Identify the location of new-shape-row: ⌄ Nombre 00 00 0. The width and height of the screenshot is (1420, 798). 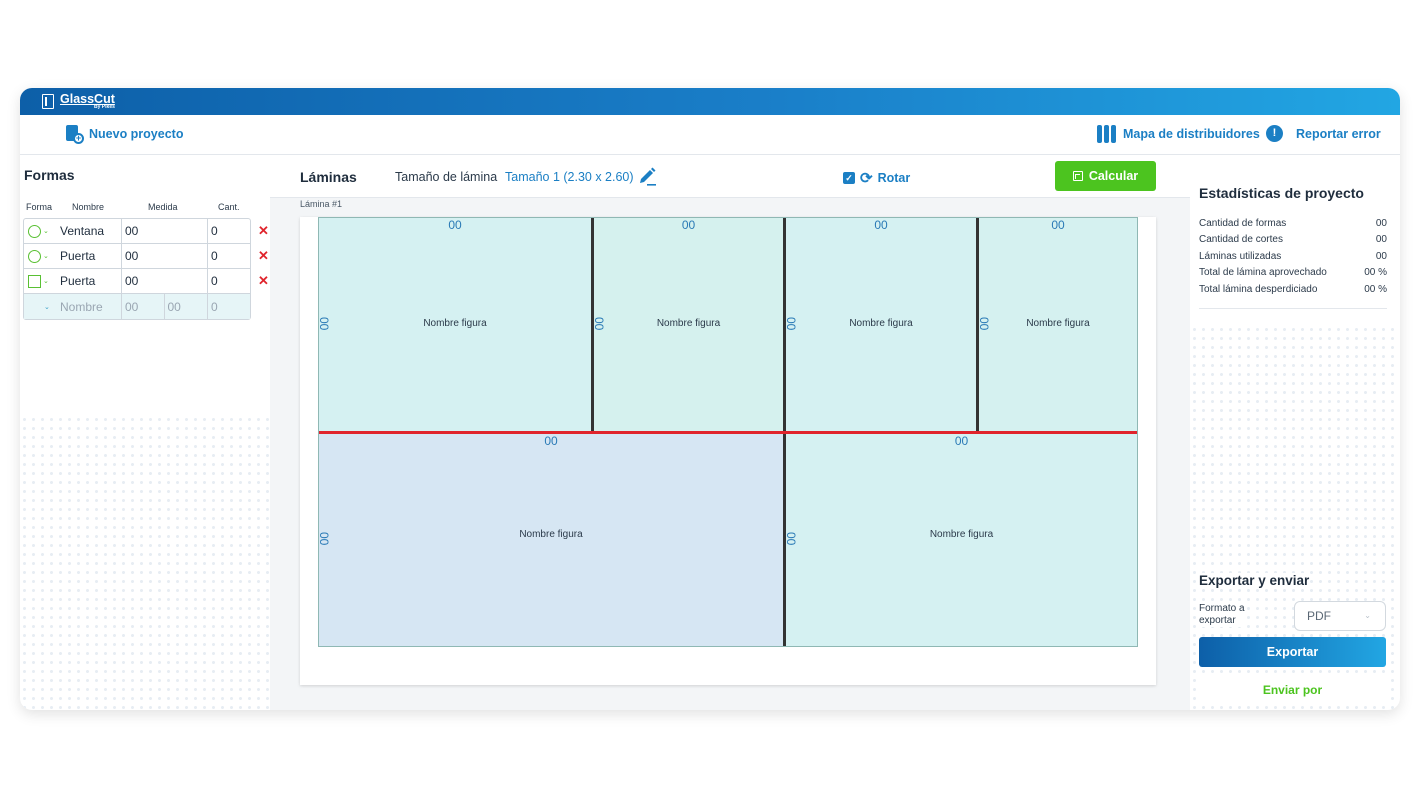
(137, 306).